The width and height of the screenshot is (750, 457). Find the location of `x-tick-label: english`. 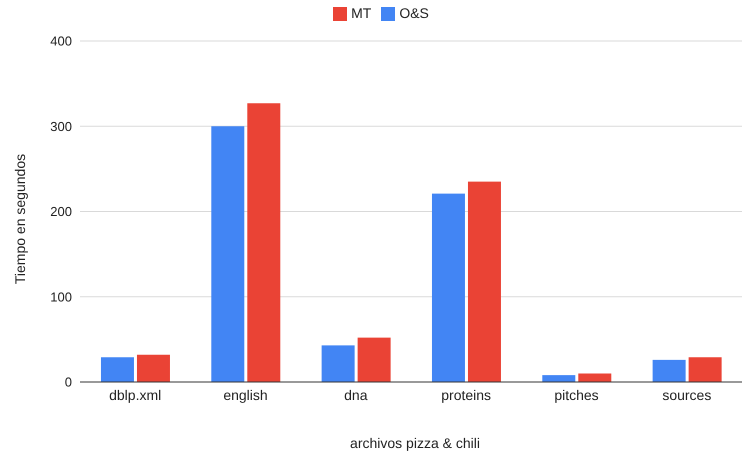

x-tick-label: english is located at coordinates (245, 394).